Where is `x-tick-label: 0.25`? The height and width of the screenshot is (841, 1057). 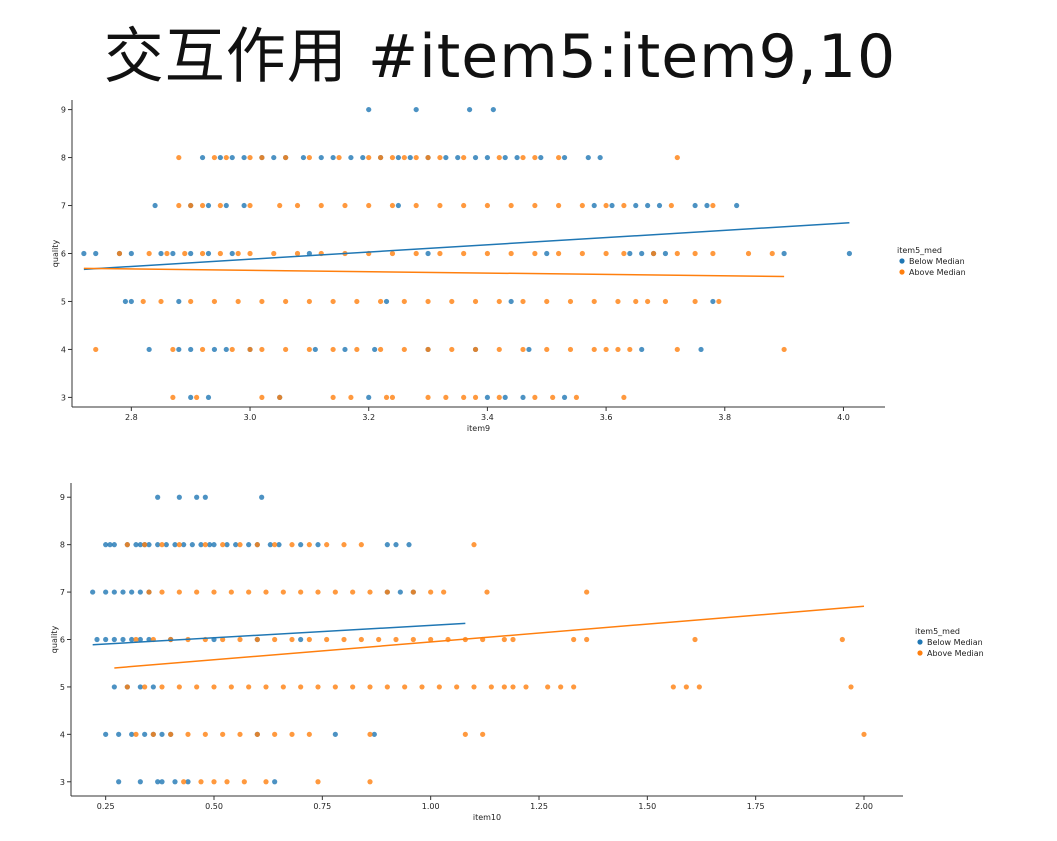
x-tick-label: 0.25 is located at coordinates (106, 806).